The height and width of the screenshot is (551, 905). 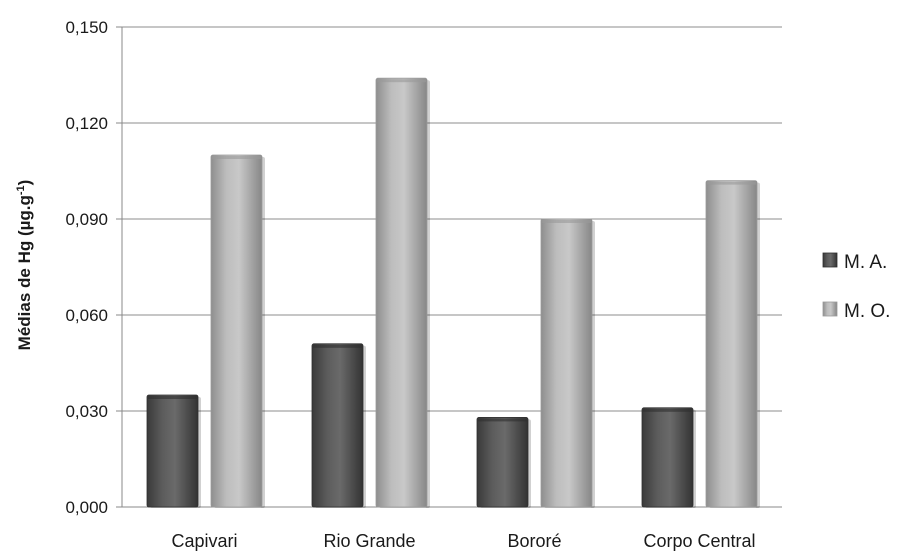 What do you see at coordinates (463, 541) in the screenshot?
I see `x-axis-labels: Capivari Rio Grande Bororé Corpo Central` at bounding box center [463, 541].